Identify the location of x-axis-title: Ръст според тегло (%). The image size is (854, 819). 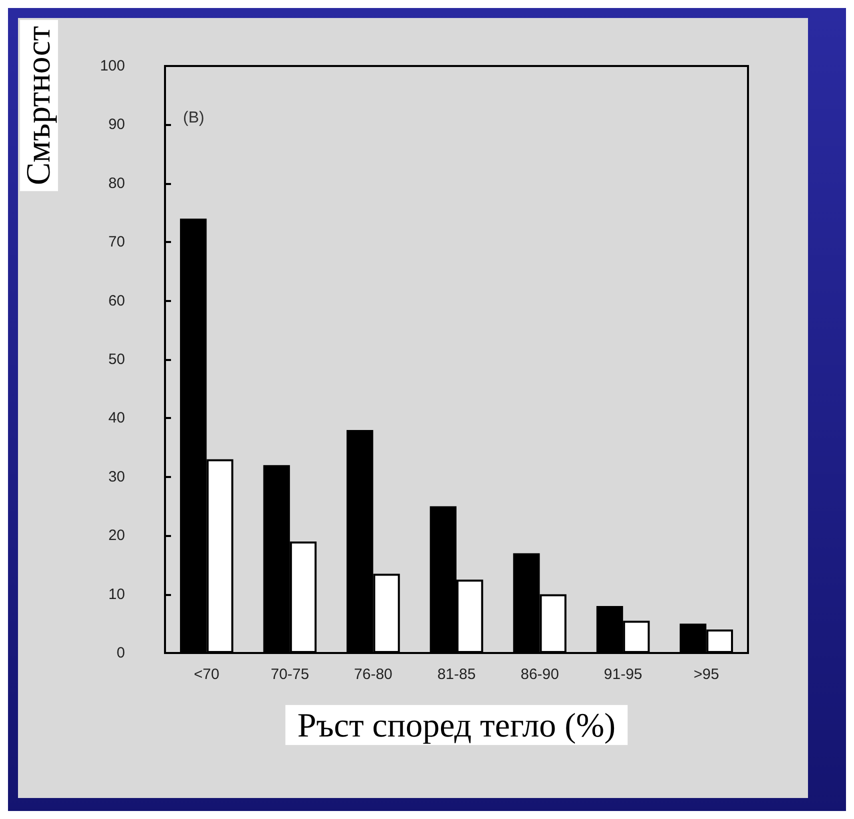
(456, 726).